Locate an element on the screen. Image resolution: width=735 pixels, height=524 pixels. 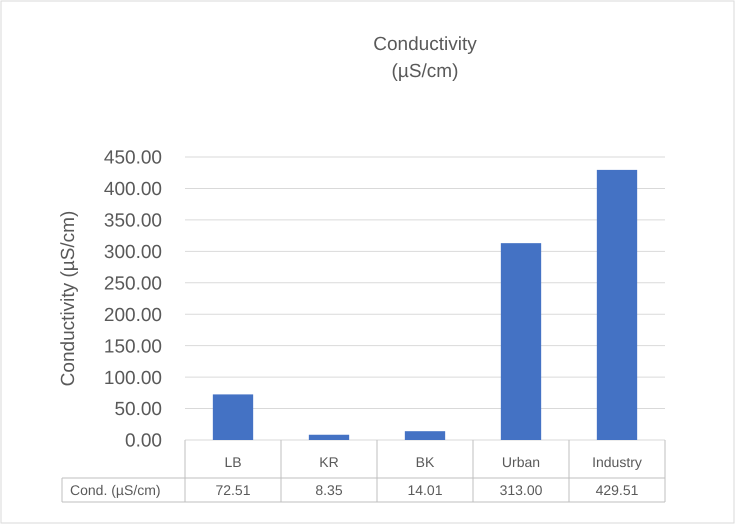
x-tick-label: Urban is located at coordinates (521, 462).